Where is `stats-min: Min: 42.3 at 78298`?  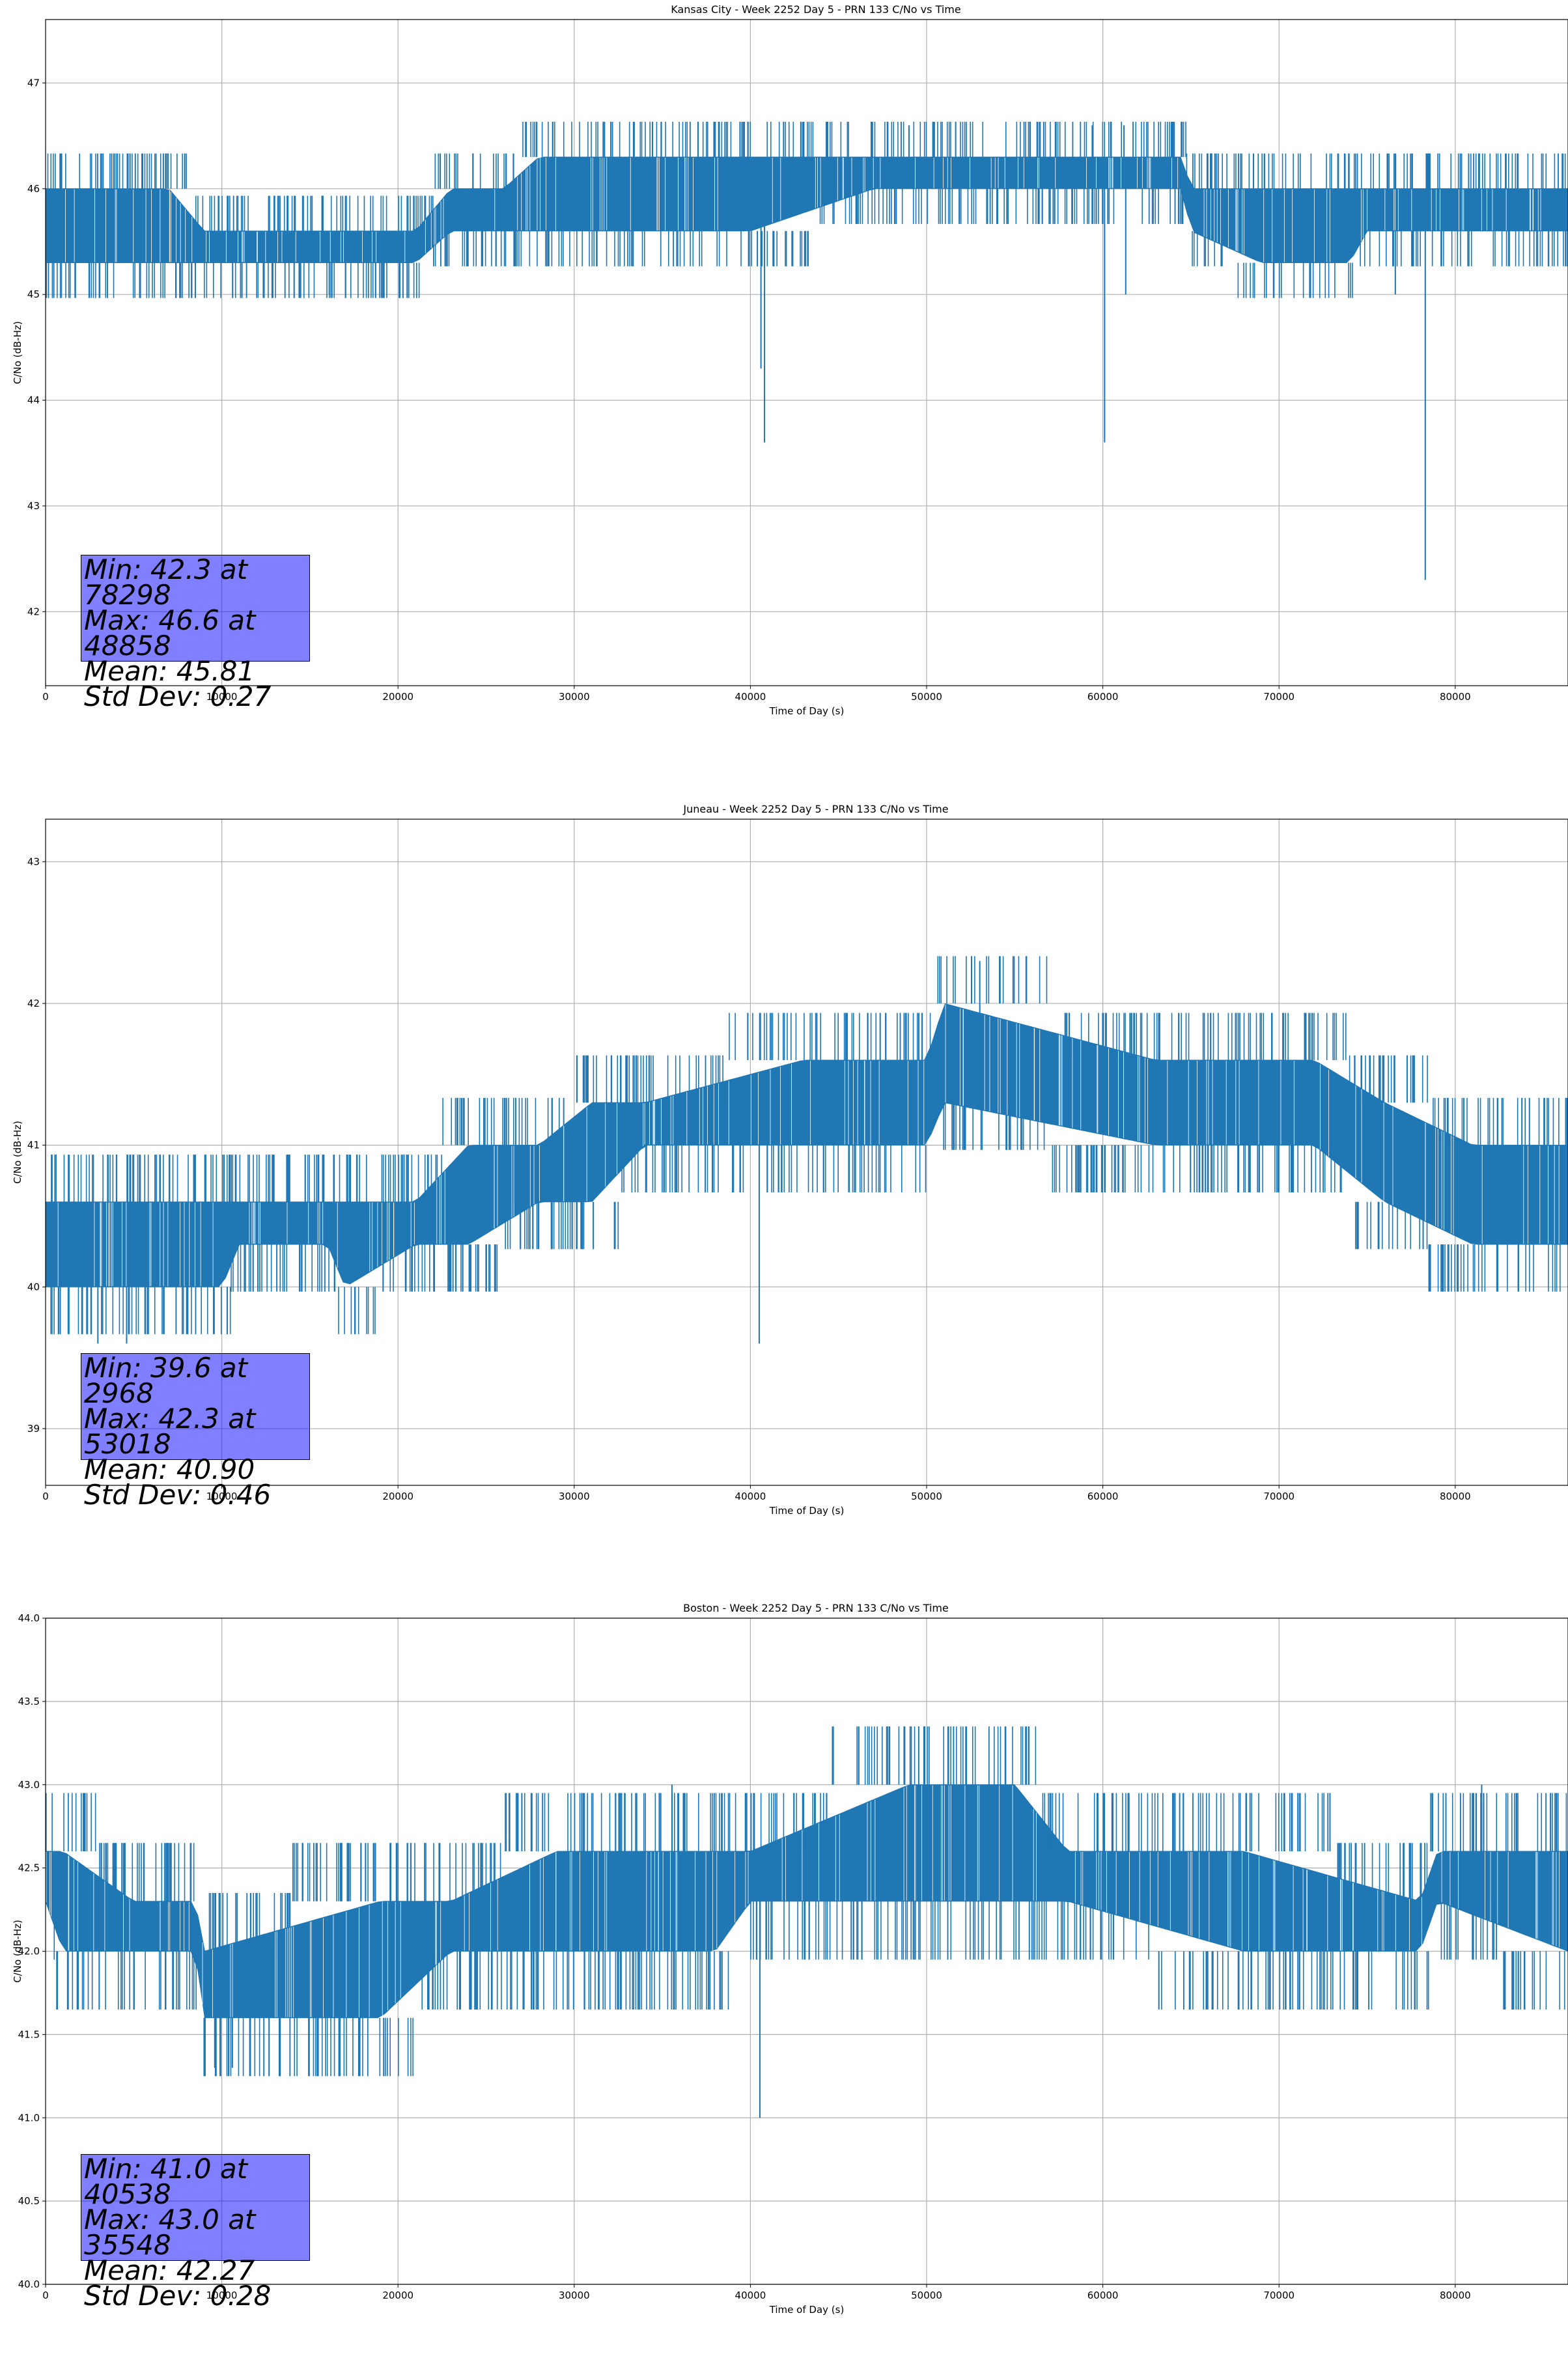
stats-min: Min: 42.3 at 78298 is located at coordinates (166, 582).